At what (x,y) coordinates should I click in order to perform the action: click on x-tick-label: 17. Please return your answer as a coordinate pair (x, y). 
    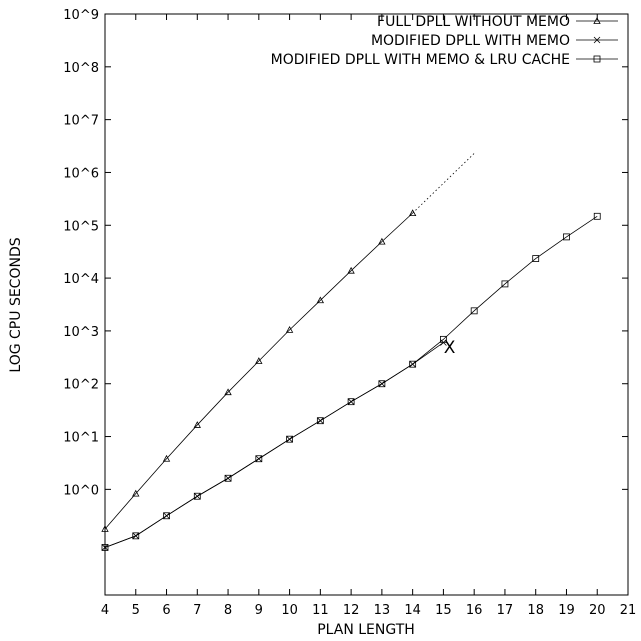
    Looking at the image, I should click on (505, 610).